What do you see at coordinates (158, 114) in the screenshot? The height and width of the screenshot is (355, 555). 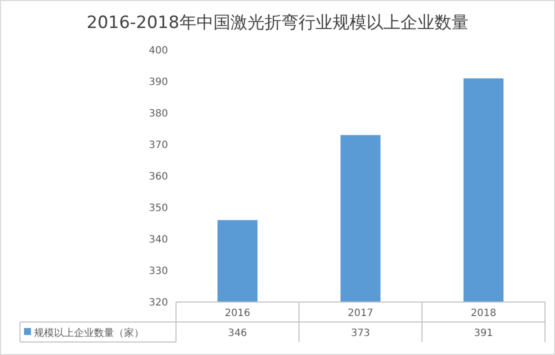 I see `y-tick-label: 380` at bounding box center [158, 114].